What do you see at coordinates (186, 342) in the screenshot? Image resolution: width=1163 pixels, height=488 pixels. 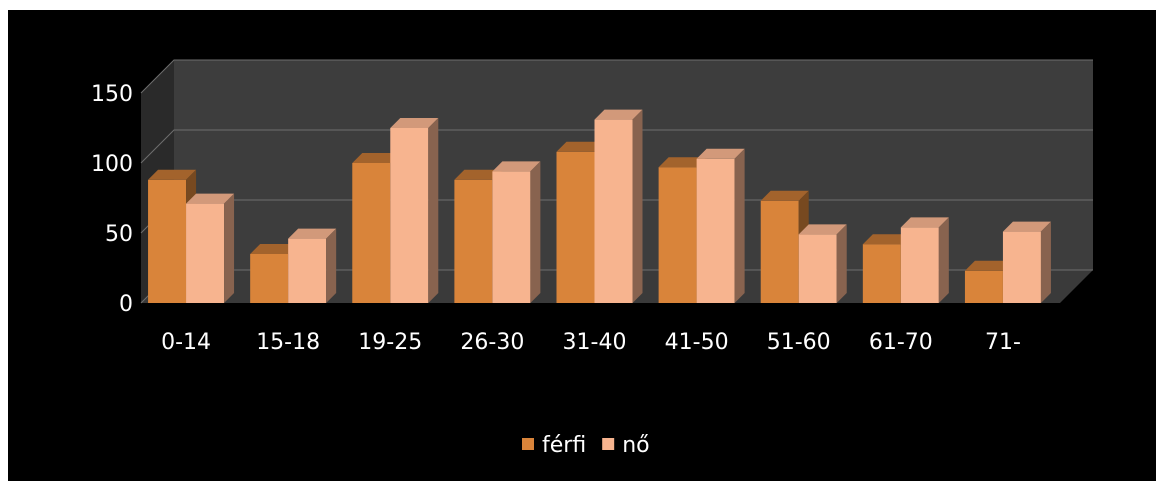 I see `x-tick-label: 0-14` at bounding box center [186, 342].